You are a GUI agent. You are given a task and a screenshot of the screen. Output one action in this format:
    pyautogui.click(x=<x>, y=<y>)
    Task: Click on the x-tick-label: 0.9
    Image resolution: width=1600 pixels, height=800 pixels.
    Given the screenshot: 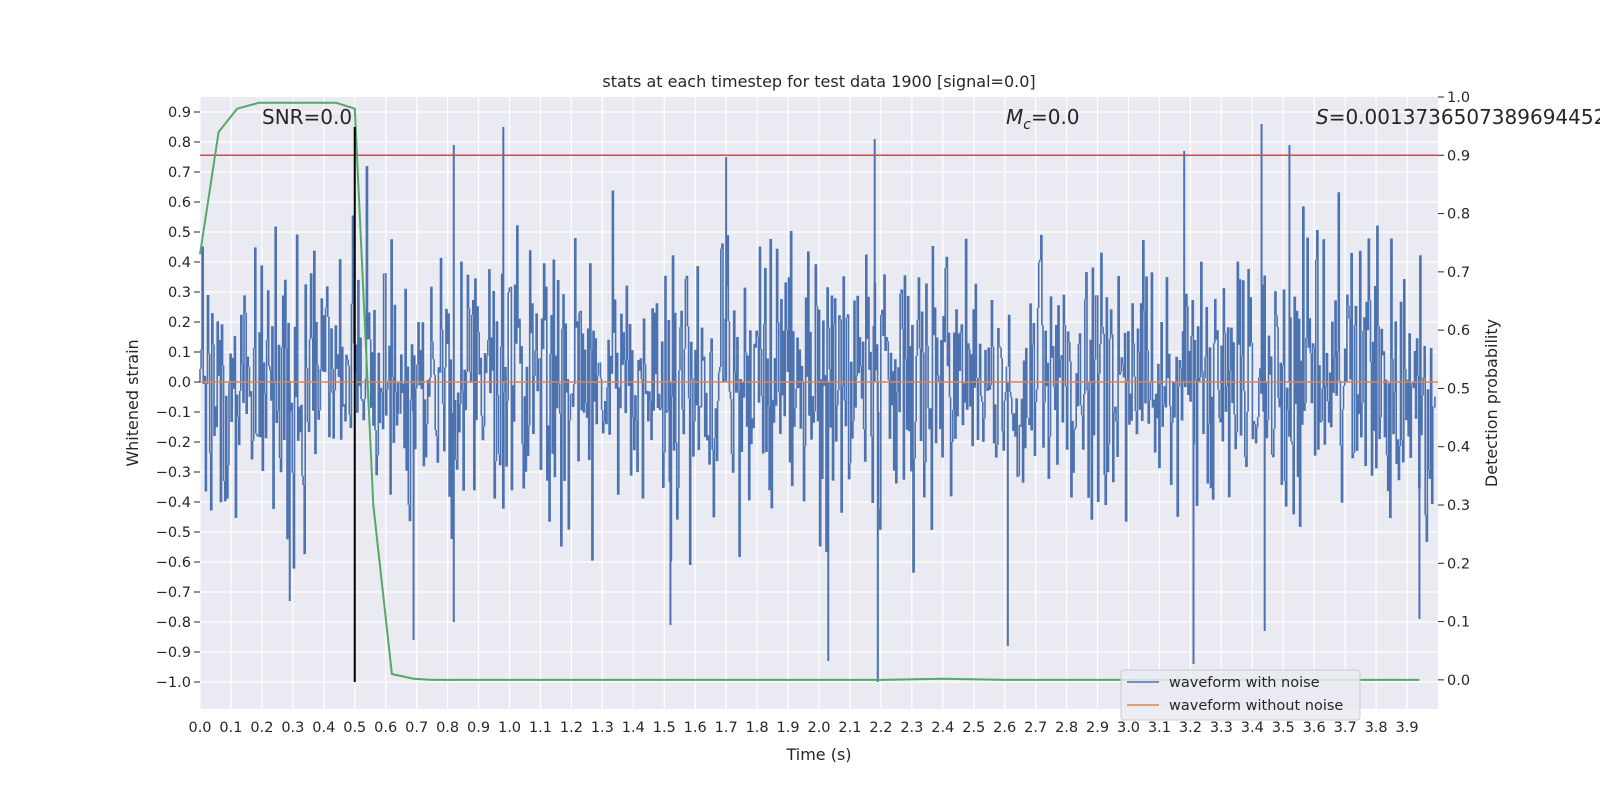 What is the action you would take?
    pyautogui.click(x=478, y=728)
    